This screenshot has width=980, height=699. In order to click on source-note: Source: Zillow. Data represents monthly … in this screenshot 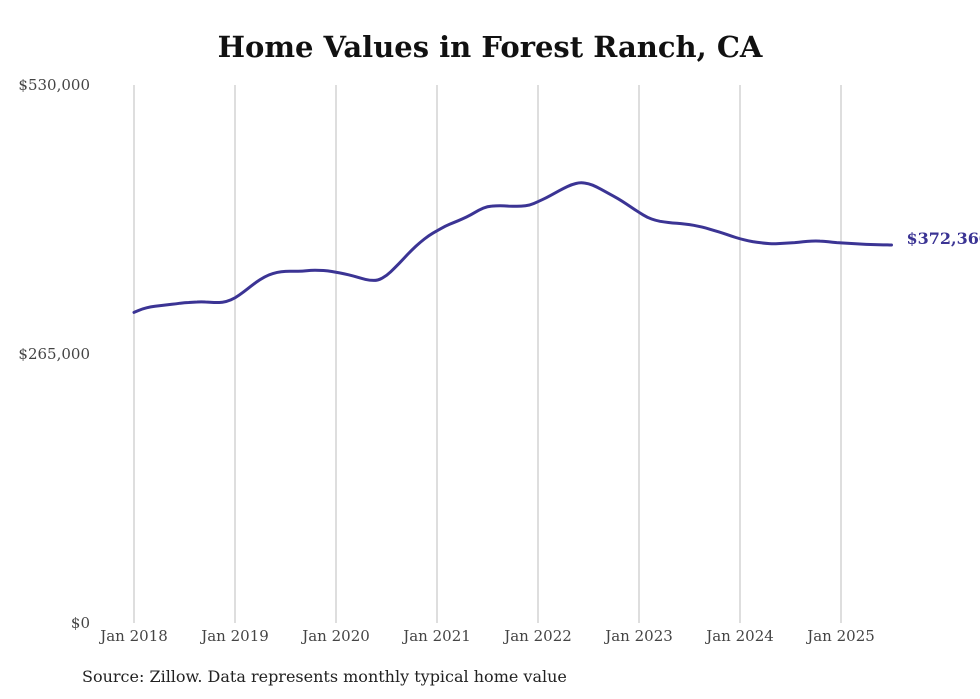, I will do `click(324, 676)`.